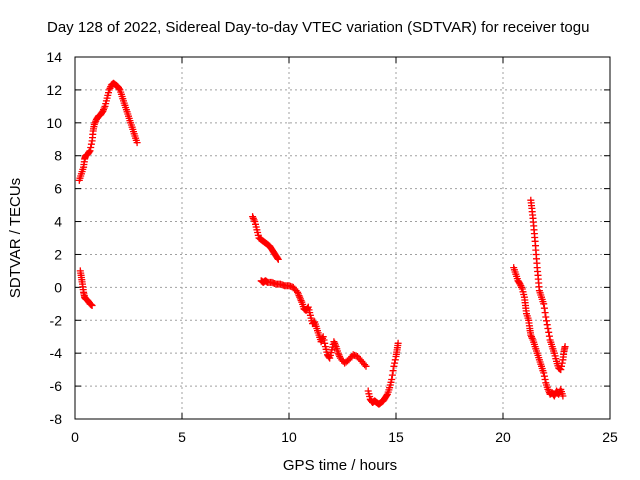 Image resolution: width=640 pixels, height=480 pixels. Describe the element at coordinates (56, 320) in the screenshot. I see `y-tick-label: -2` at that location.